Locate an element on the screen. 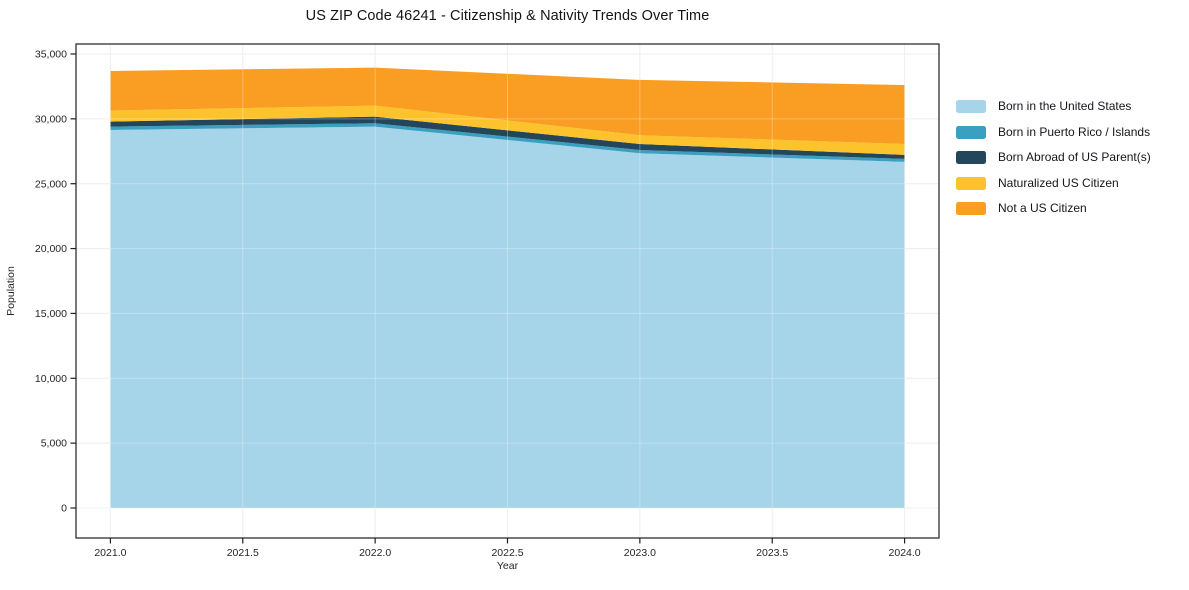 The height and width of the screenshot is (590, 1189). y-tick-label: 20,000 is located at coordinates (51, 249).